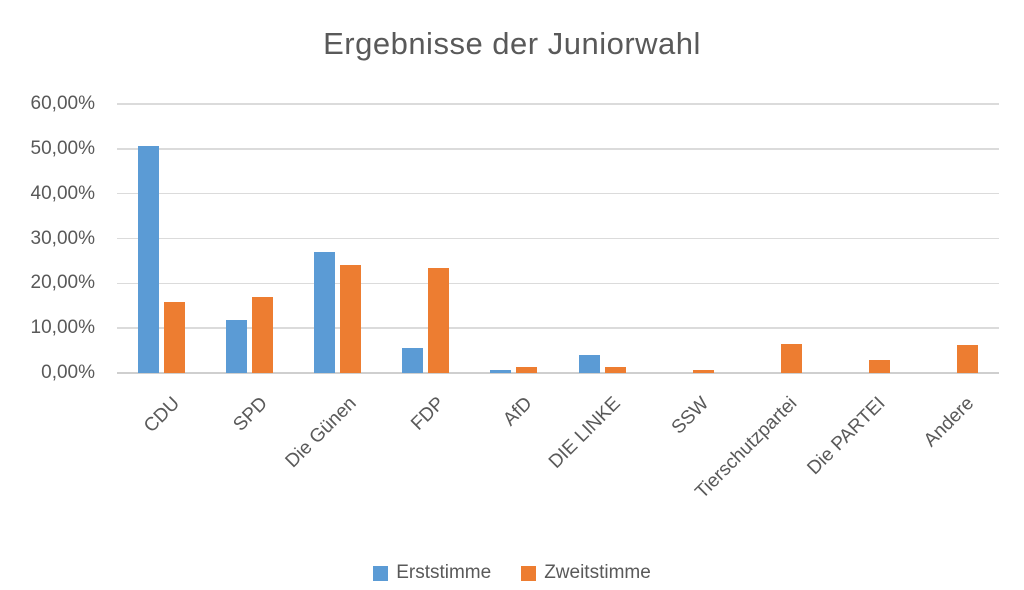 This screenshot has width=1024, height=590. What do you see at coordinates (501, 371) in the screenshot?
I see `bar-erststimme-afd` at bounding box center [501, 371].